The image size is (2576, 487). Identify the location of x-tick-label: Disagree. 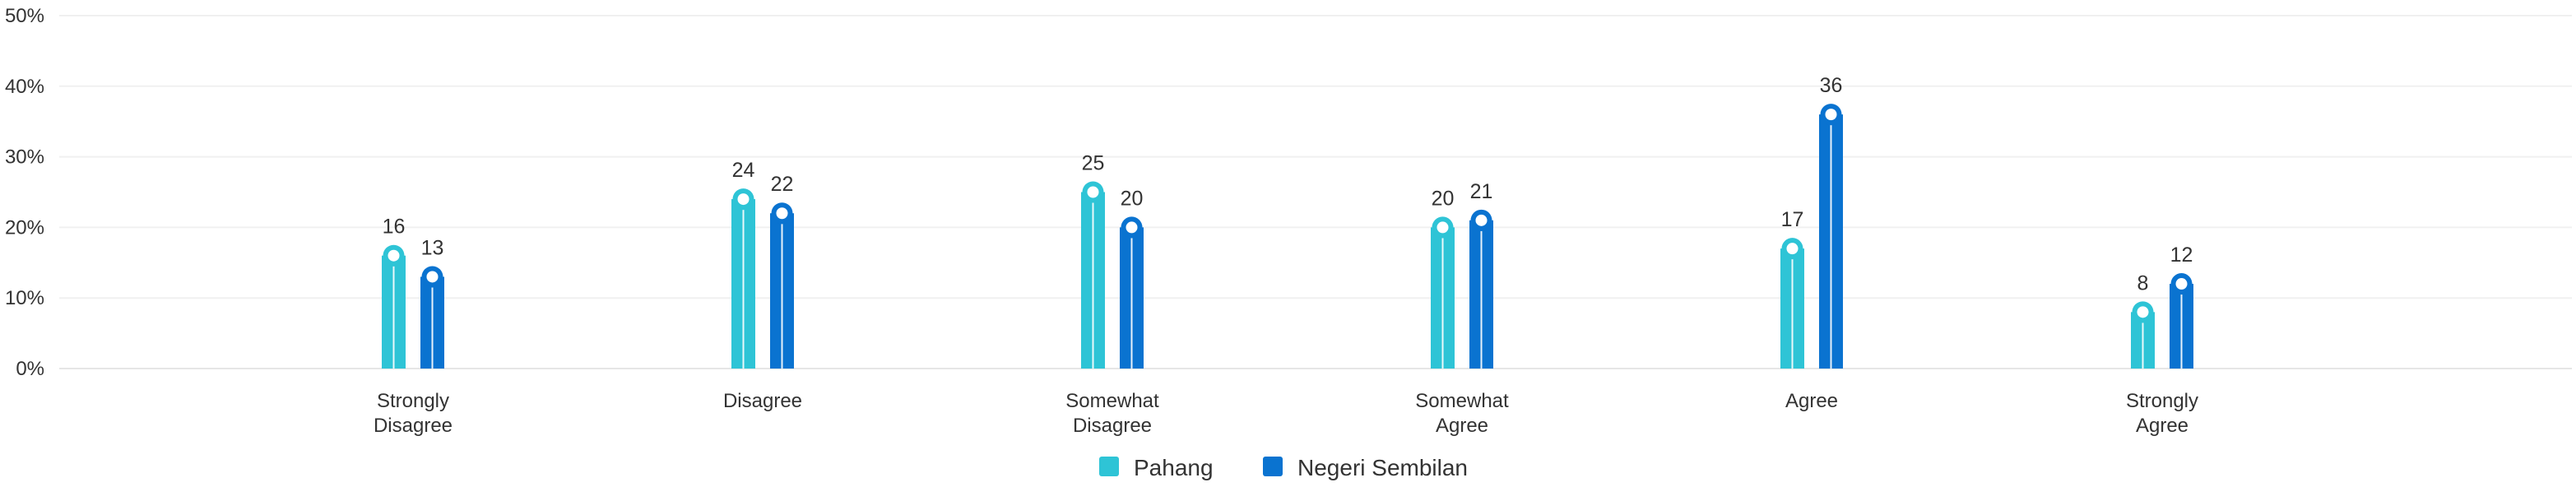
(763, 401).